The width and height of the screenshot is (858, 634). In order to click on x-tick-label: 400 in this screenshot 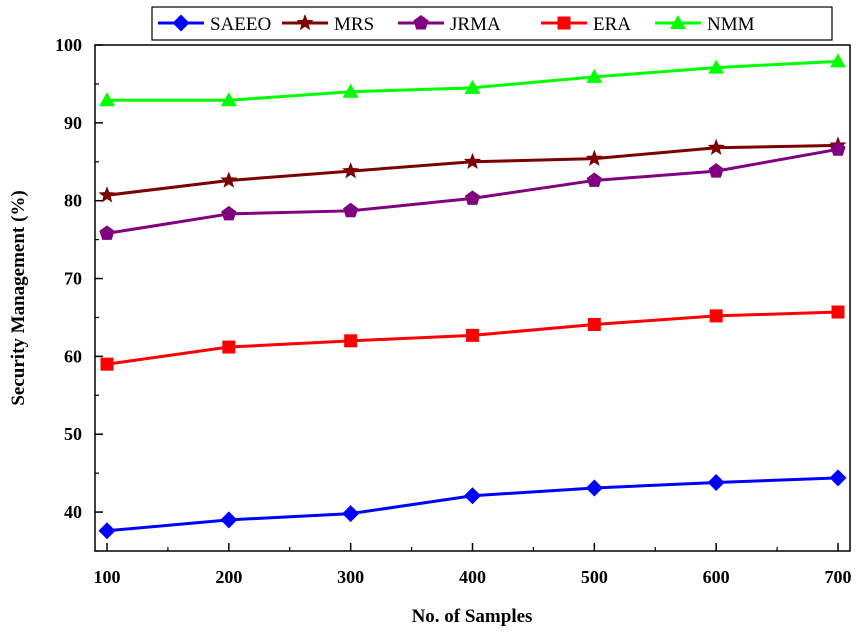, I will do `click(472, 577)`.